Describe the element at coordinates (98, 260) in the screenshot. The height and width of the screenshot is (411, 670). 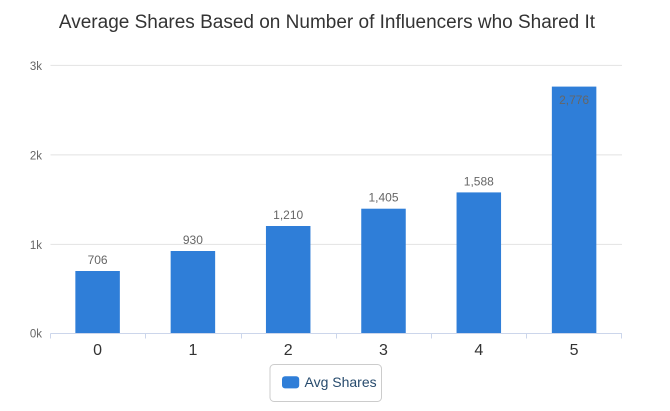
I see `svg-text: 706` at that location.